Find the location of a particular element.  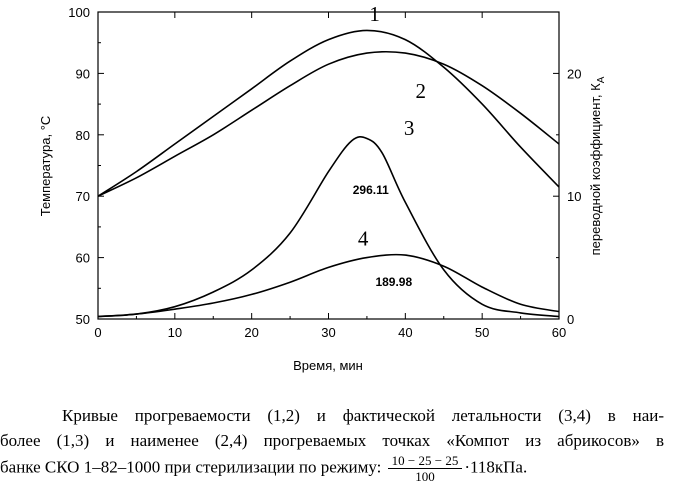

y-left-tick-label: 90 is located at coordinates (83, 73).